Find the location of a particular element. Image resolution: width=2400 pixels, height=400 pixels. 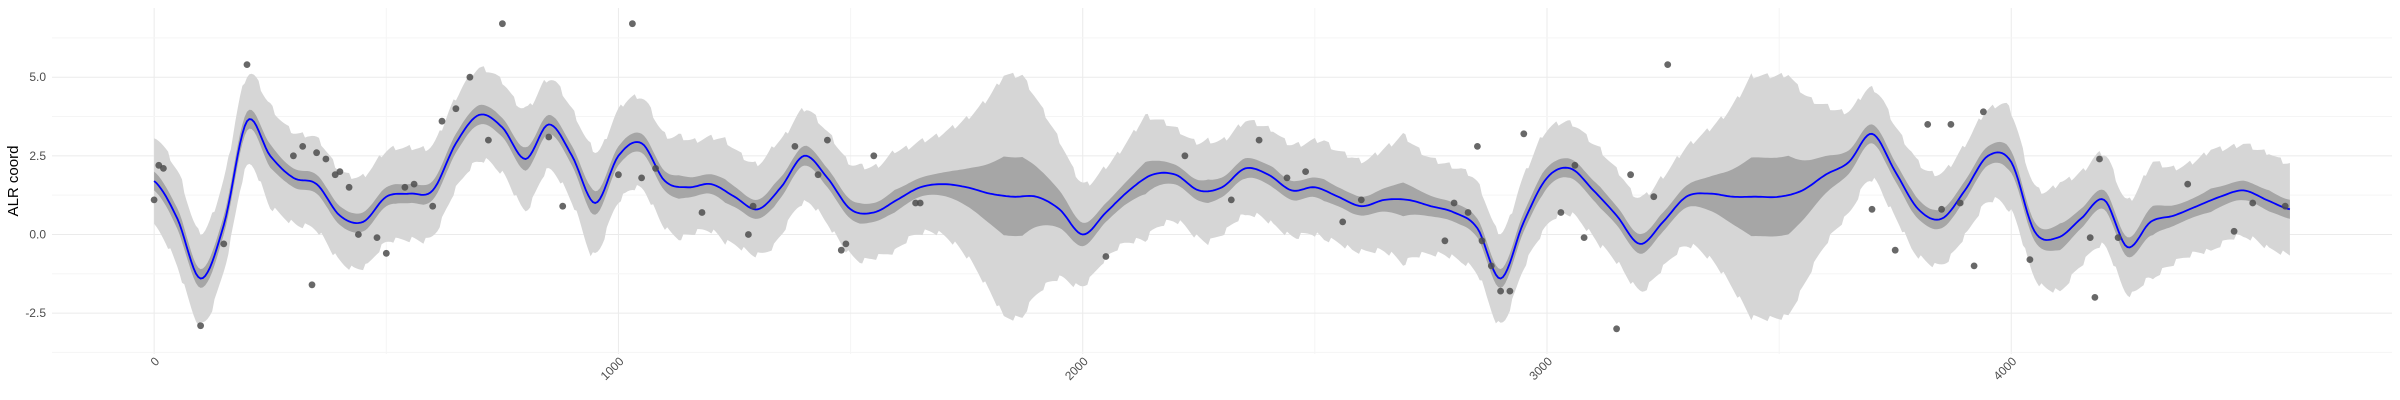

x-tick-label: 1000 is located at coordinates (612, 368).